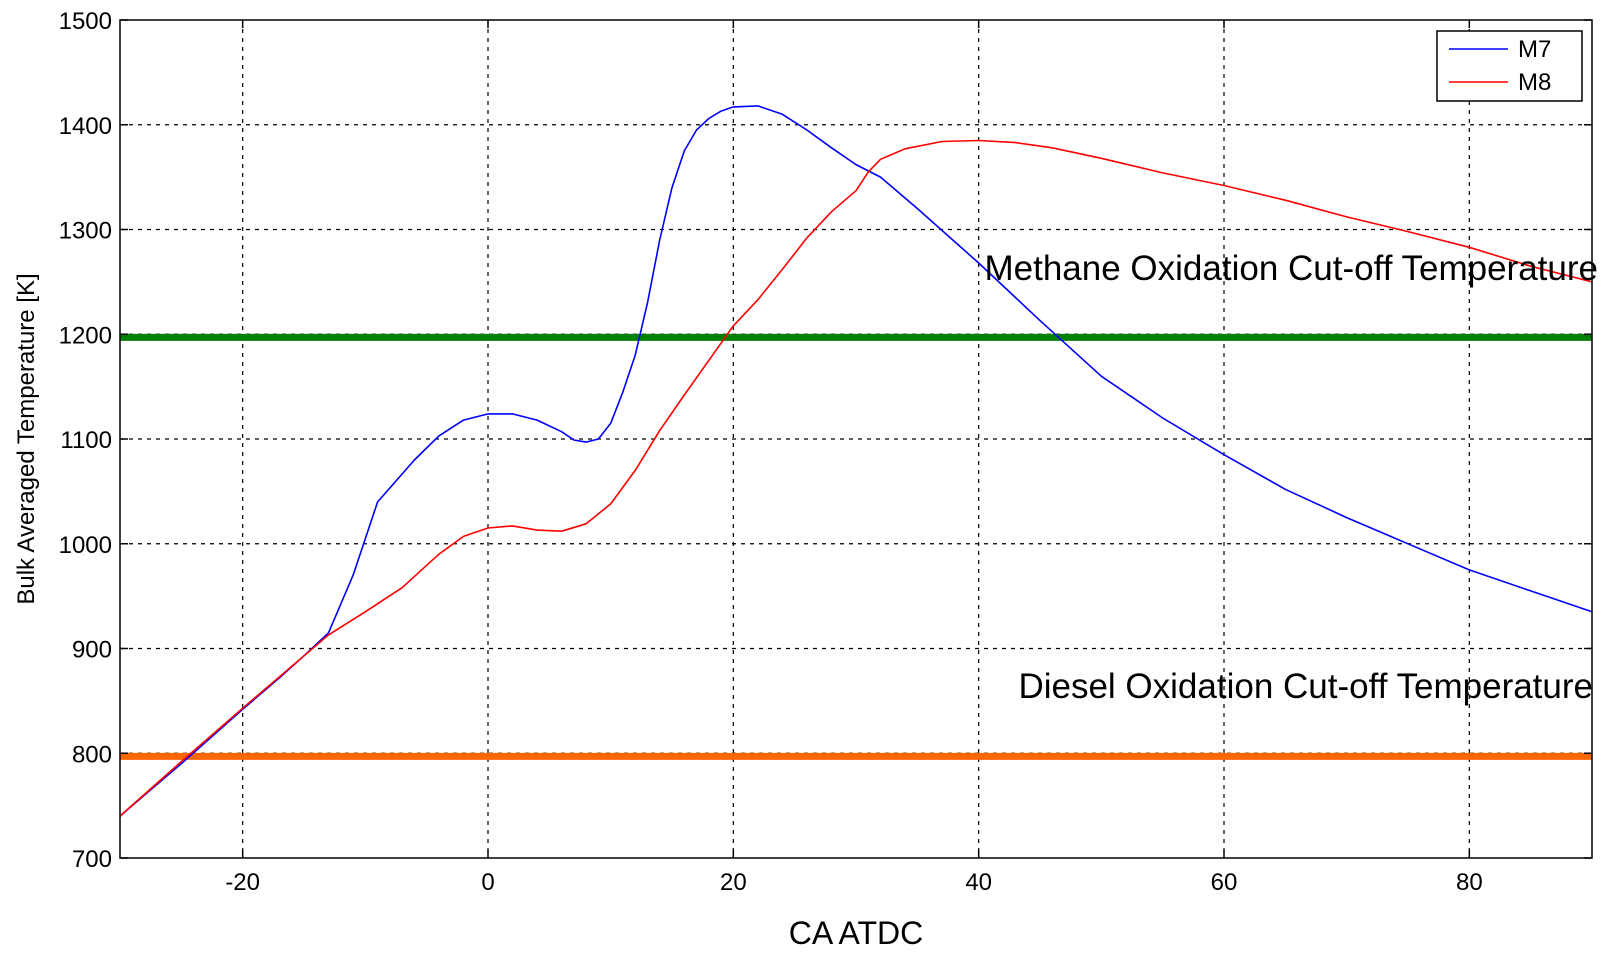 The image size is (1610, 955). What do you see at coordinates (92, 754) in the screenshot?
I see `y-tick-label: 800` at bounding box center [92, 754].